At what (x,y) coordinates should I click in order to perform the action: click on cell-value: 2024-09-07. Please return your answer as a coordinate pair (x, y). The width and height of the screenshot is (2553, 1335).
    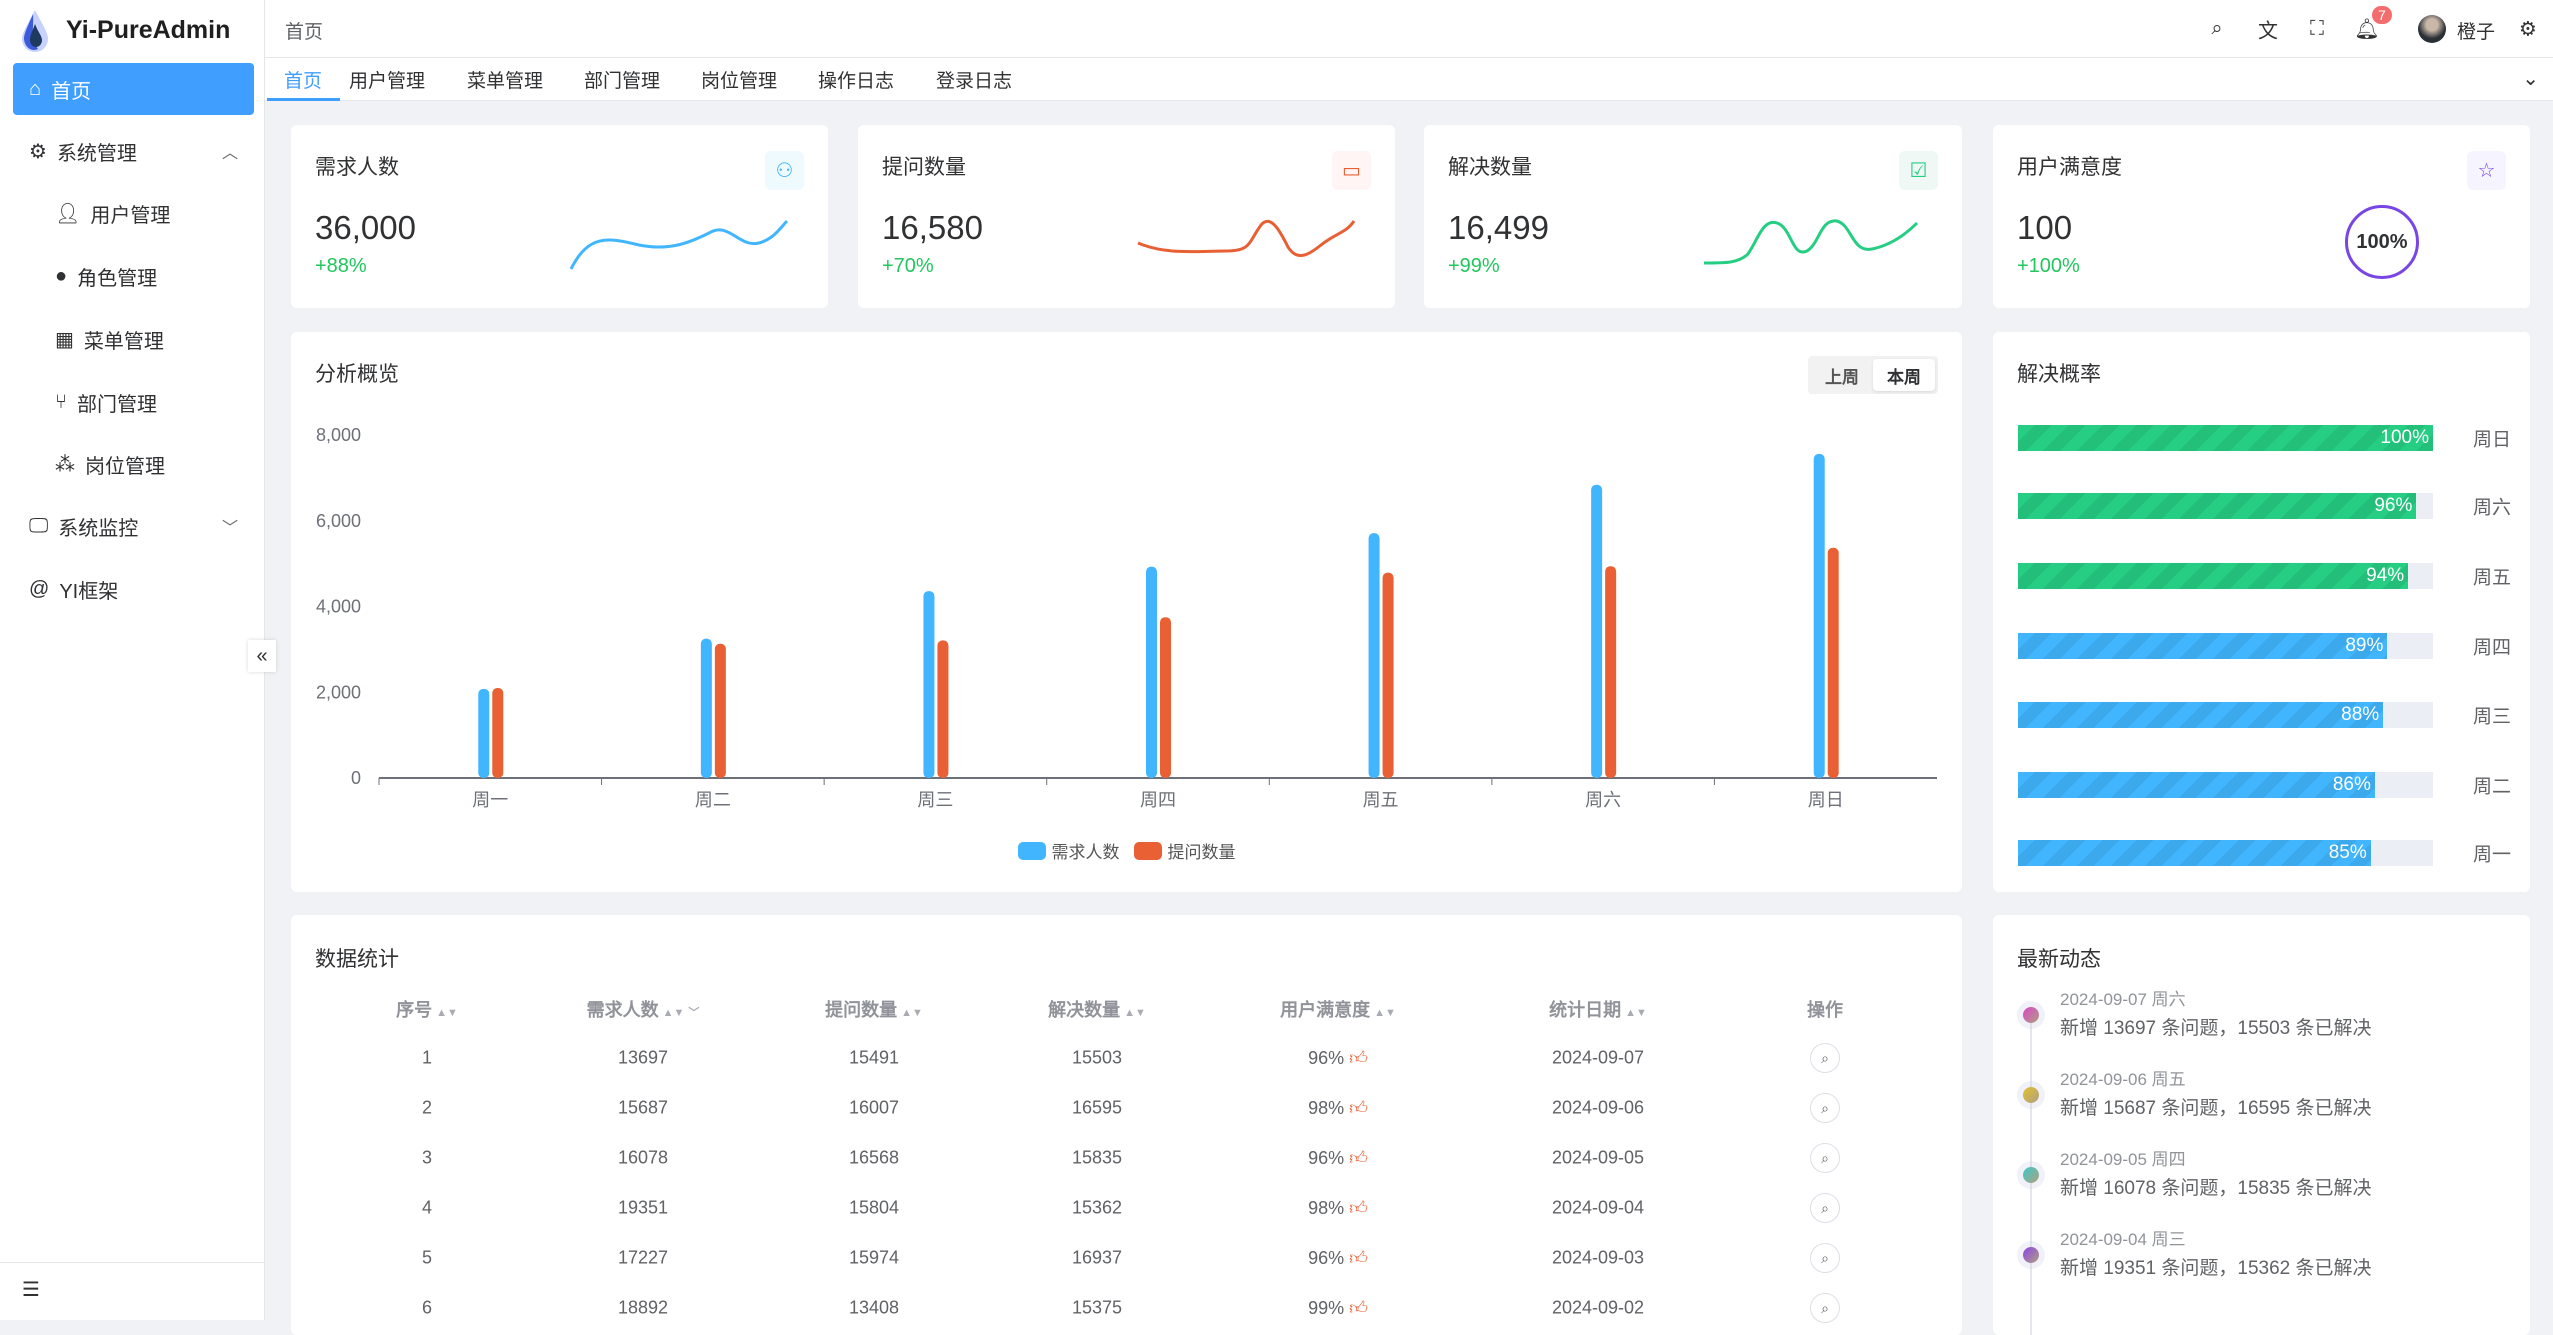
    Looking at the image, I should click on (1598, 1057).